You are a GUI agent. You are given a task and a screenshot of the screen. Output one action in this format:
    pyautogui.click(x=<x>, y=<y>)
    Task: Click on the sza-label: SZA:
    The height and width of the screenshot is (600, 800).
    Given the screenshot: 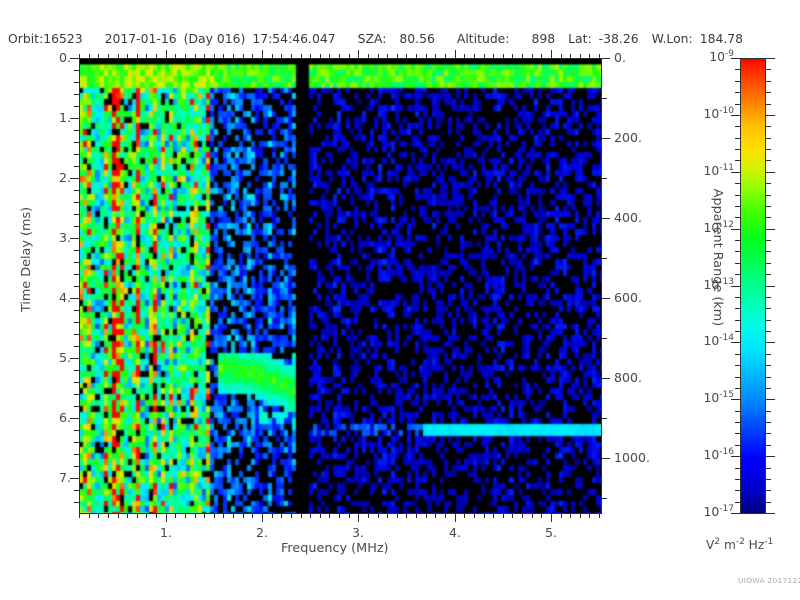 What is the action you would take?
    pyautogui.click(x=372, y=38)
    